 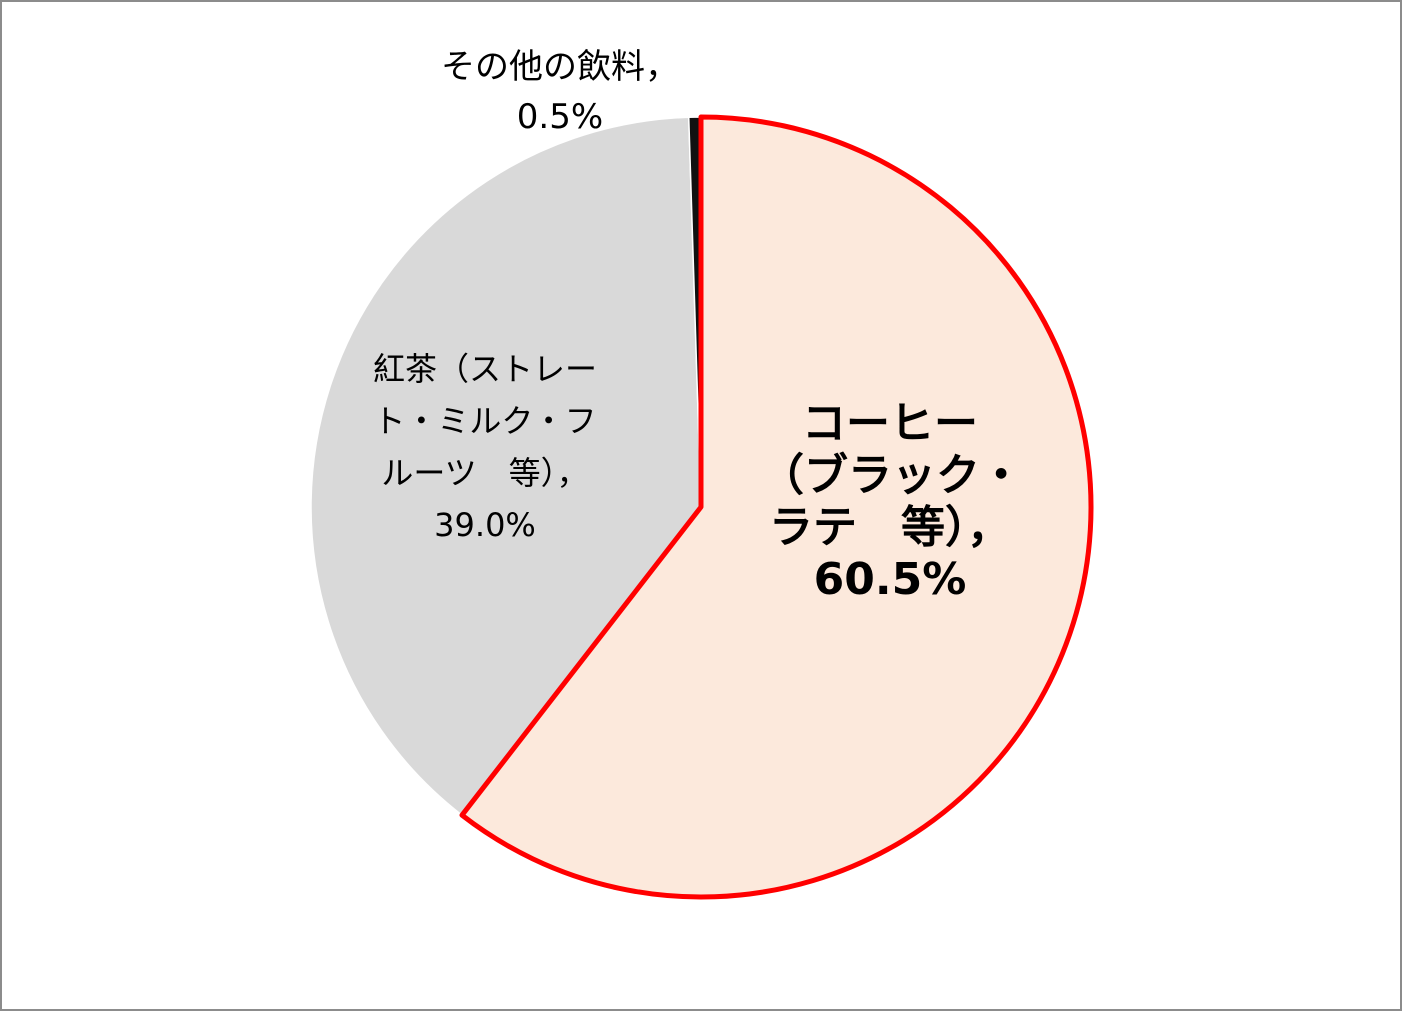 I want to click on slice-label-tea-line-3: ルーツ 等），, so click(x=485, y=473).